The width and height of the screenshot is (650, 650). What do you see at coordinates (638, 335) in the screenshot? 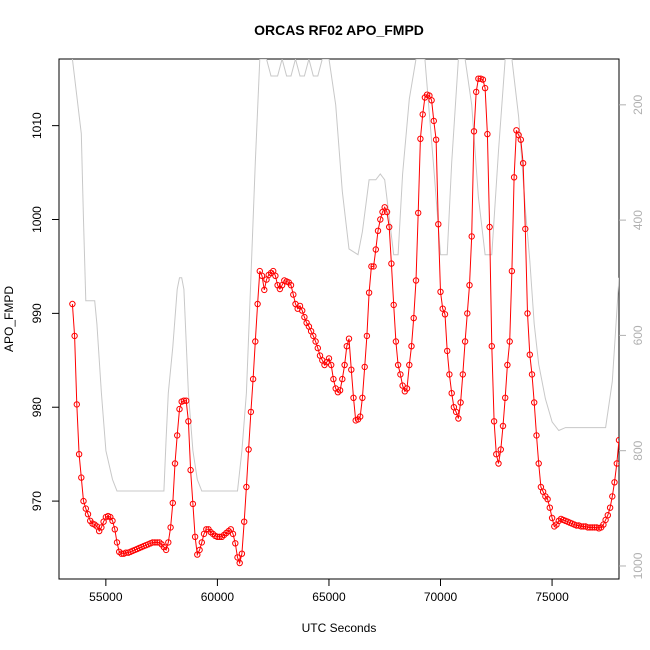
I see `y2-tick-label: 600` at bounding box center [638, 335].